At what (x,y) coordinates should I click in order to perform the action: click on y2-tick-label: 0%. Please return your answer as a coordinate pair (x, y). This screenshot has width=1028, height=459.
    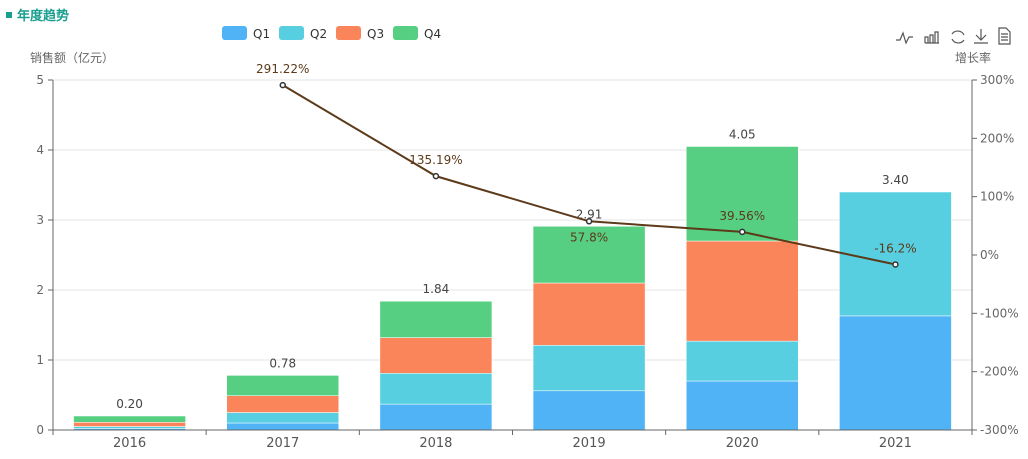
    Looking at the image, I should click on (989, 255).